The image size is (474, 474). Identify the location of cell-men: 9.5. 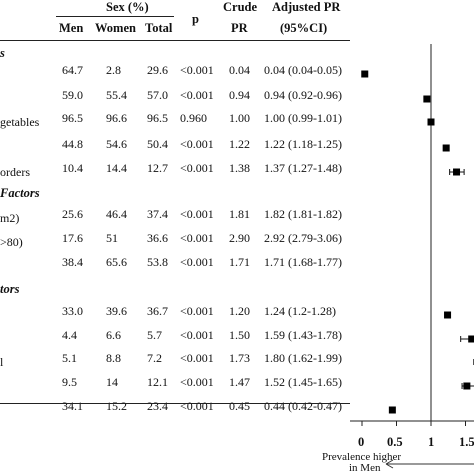
(69, 382).